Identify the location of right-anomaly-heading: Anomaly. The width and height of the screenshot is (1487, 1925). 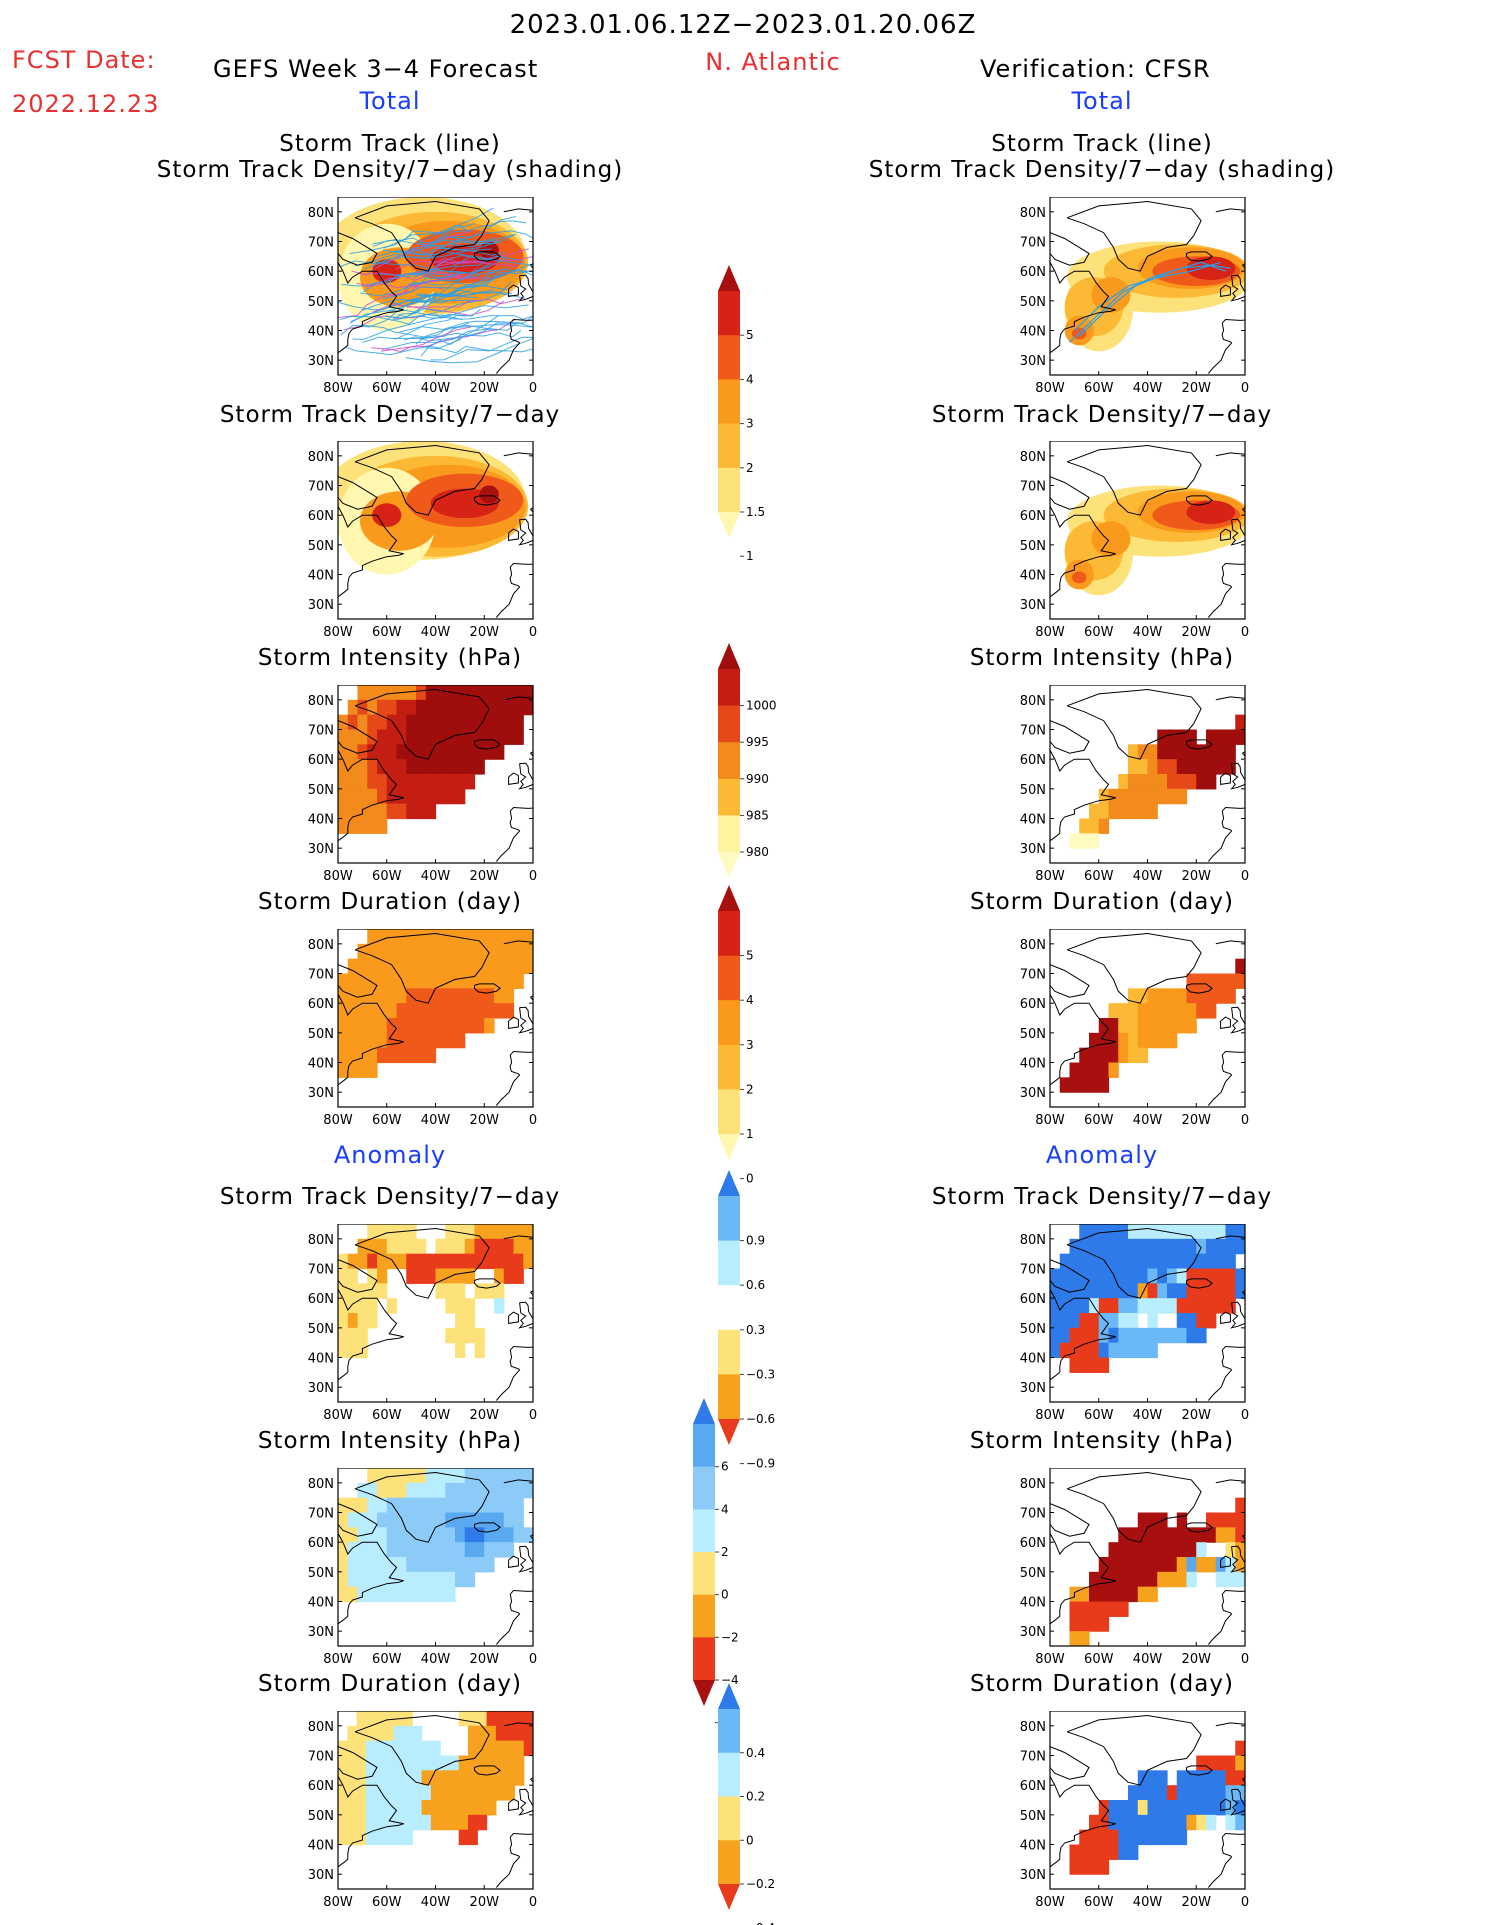
(1102, 1155).